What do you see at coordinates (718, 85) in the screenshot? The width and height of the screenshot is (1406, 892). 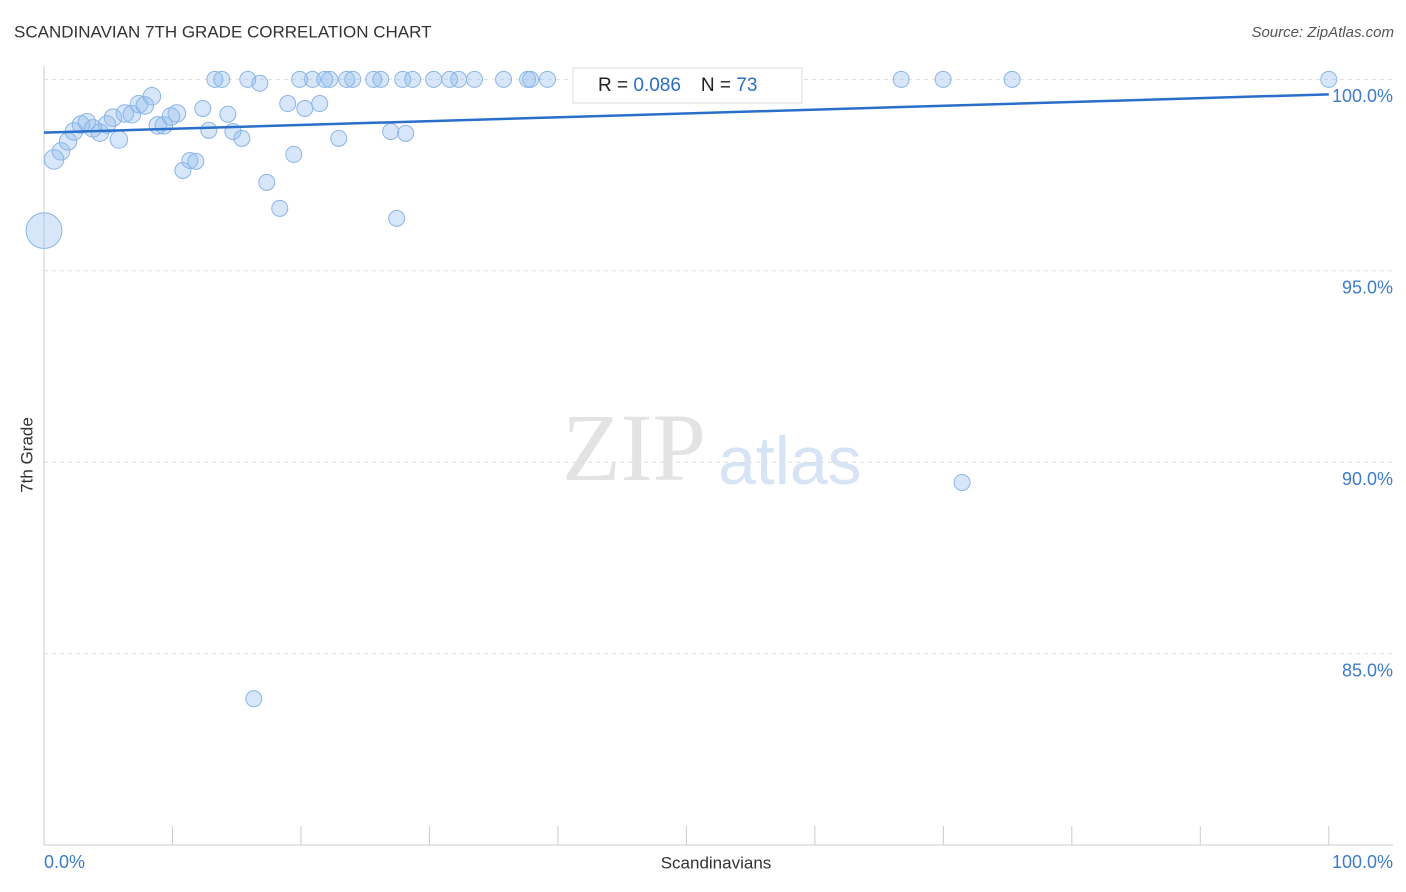 I see `n-label: N =` at bounding box center [718, 85].